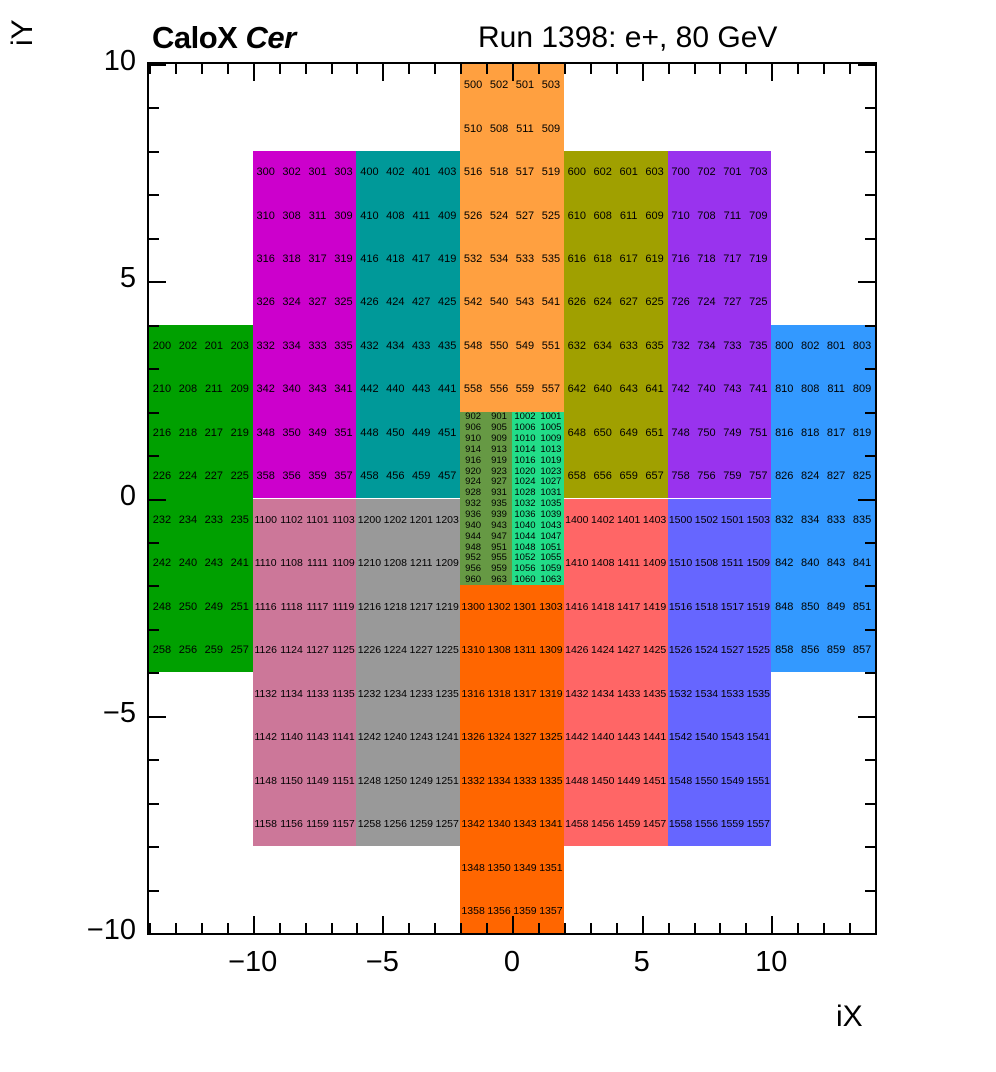 This screenshot has width=996, height=1072. What do you see at coordinates (655, 737) in the screenshot?
I see `channel-cell: 1441` at bounding box center [655, 737].